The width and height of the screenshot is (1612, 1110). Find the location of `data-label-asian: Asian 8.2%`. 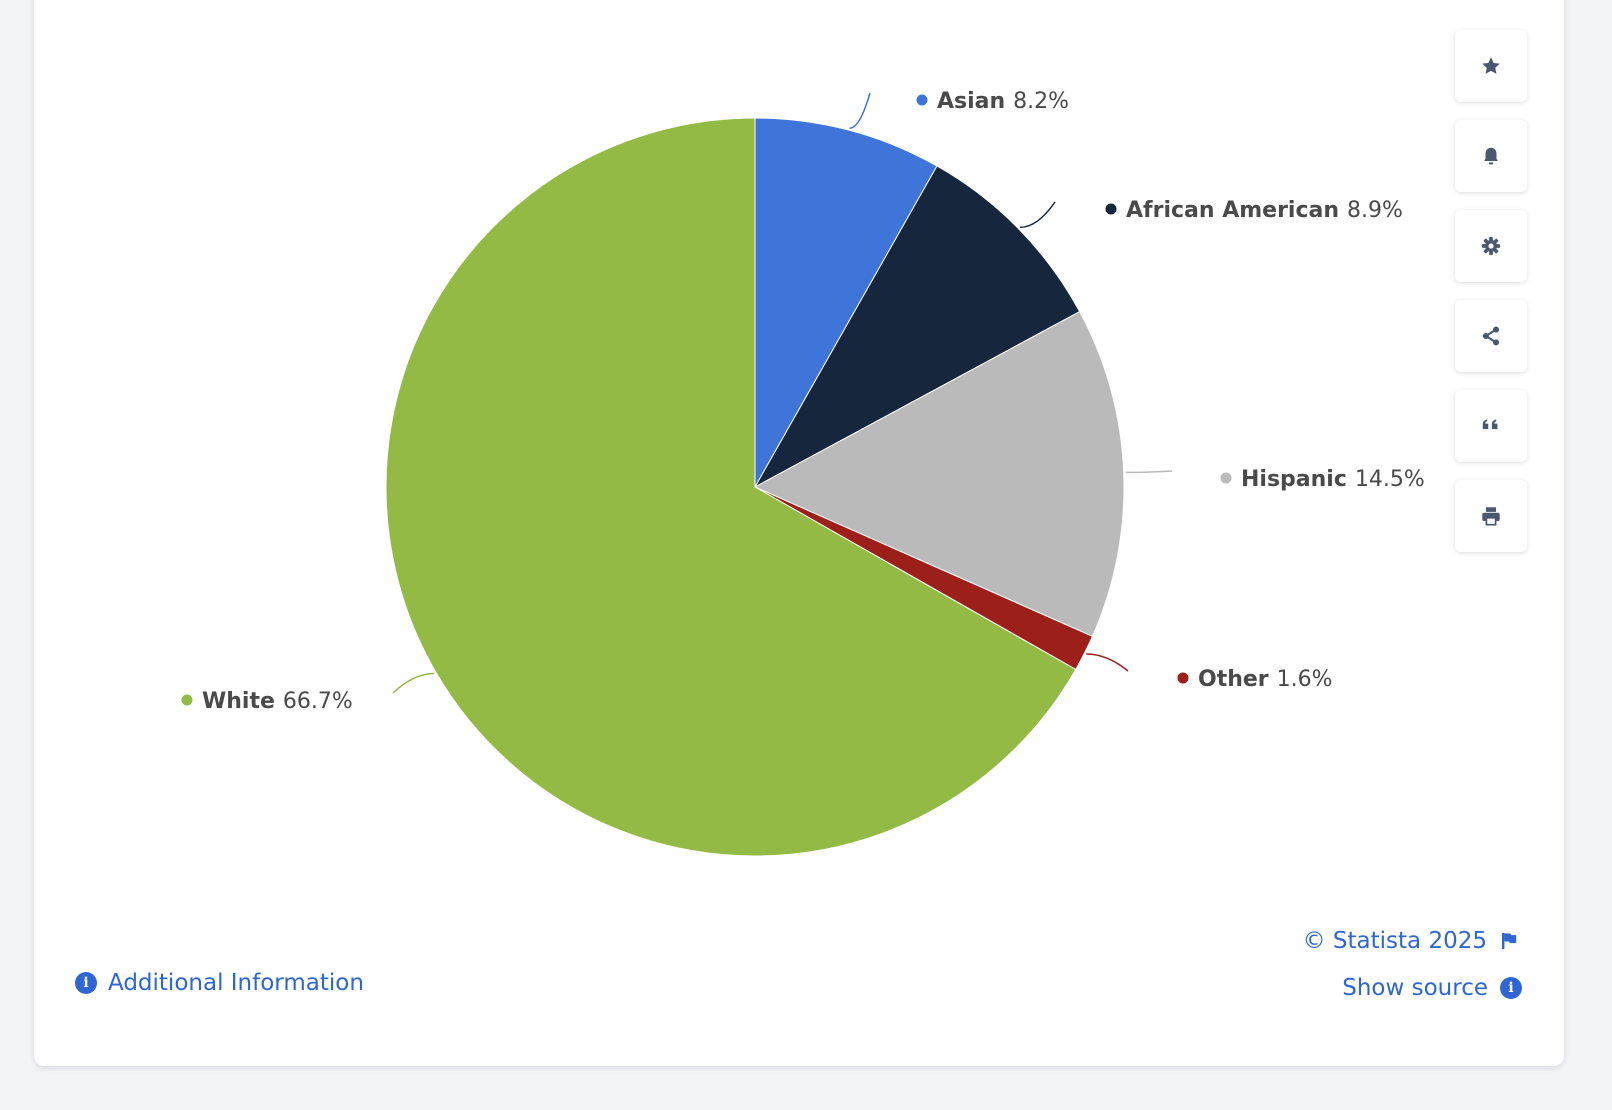

data-label-asian: Asian 8.2% is located at coordinates (1003, 101).